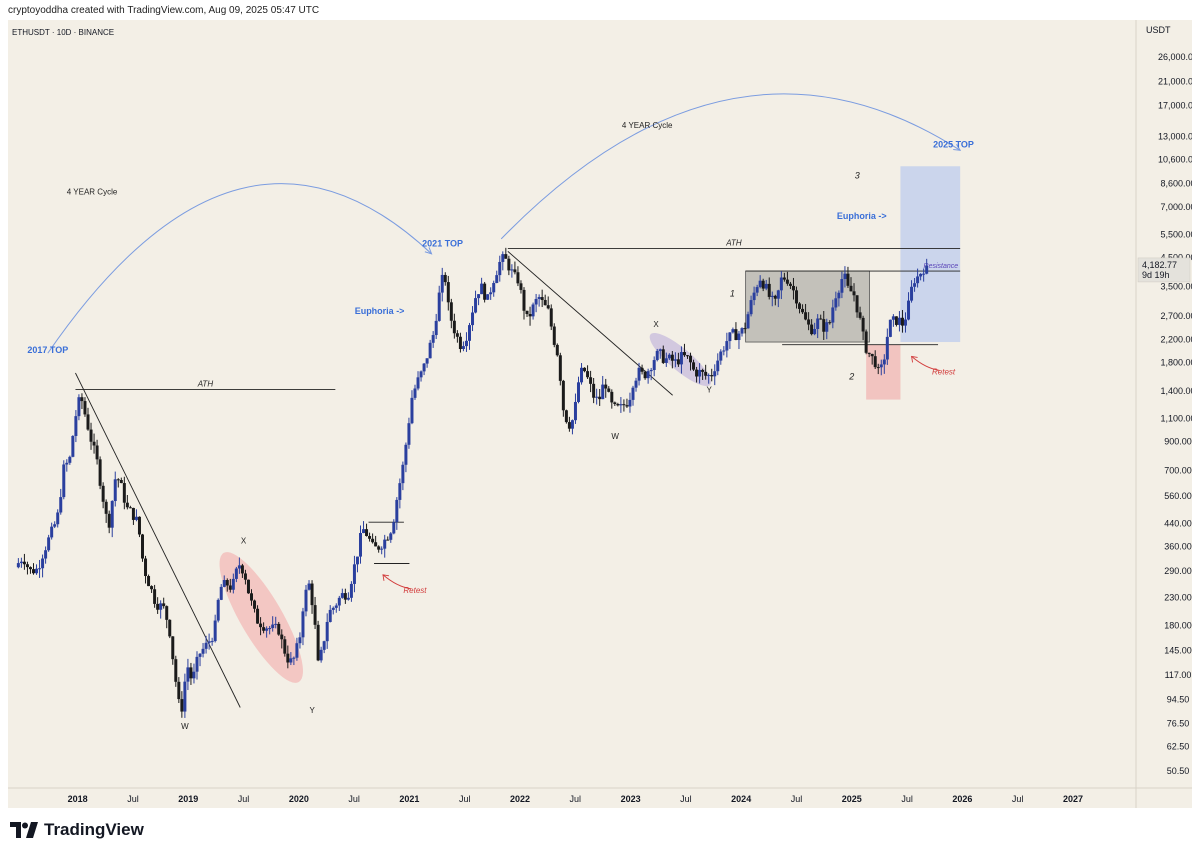  What do you see at coordinates (244, 799) in the screenshot?
I see `time-tick-label: Jul` at bounding box center [244, 799].